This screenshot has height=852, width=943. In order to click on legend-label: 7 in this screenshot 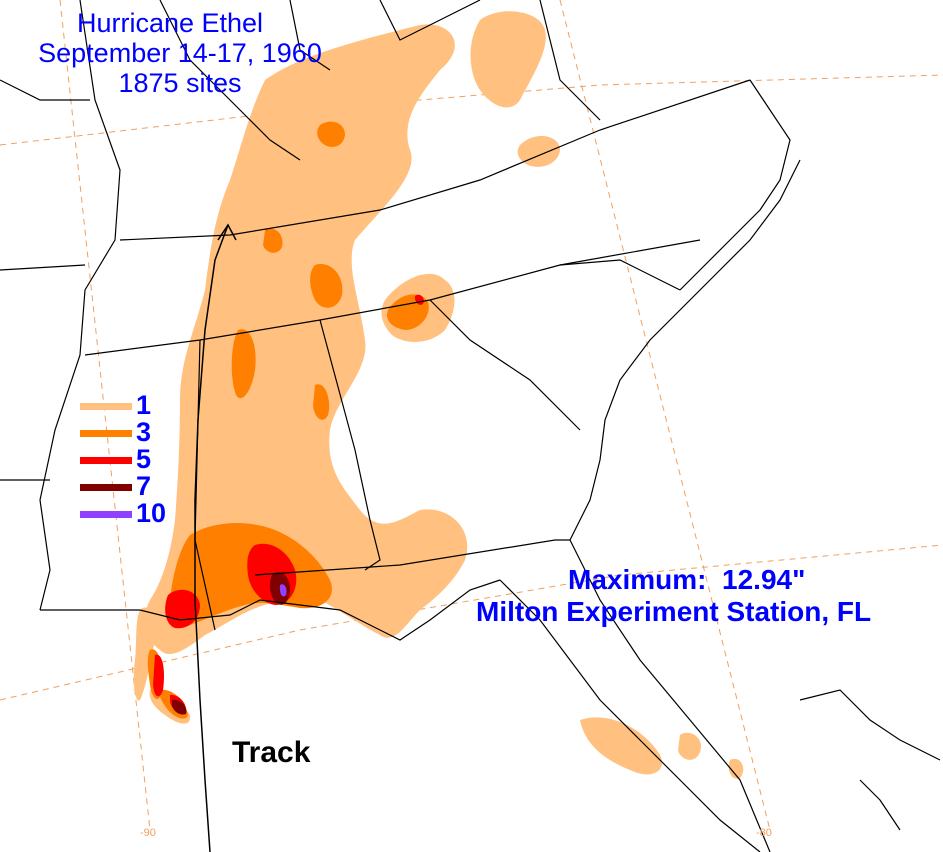, I will do `click(144, 486)`.